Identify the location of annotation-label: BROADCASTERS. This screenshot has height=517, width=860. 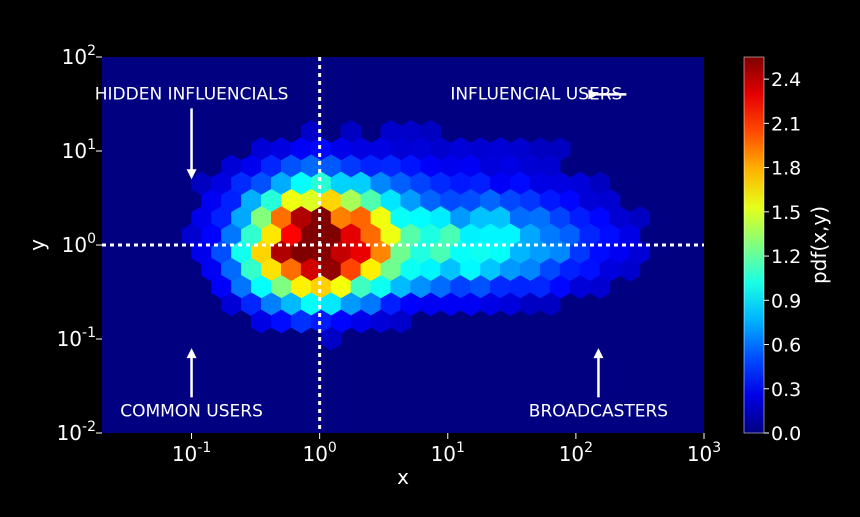
(598, 411).